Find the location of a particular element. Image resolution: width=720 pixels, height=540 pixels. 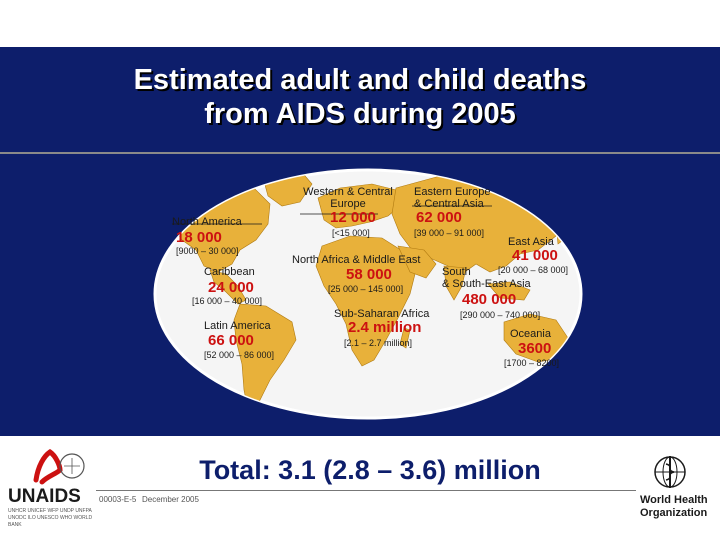

latin-america-value: 66 000 is located at coordinates (231, 340).